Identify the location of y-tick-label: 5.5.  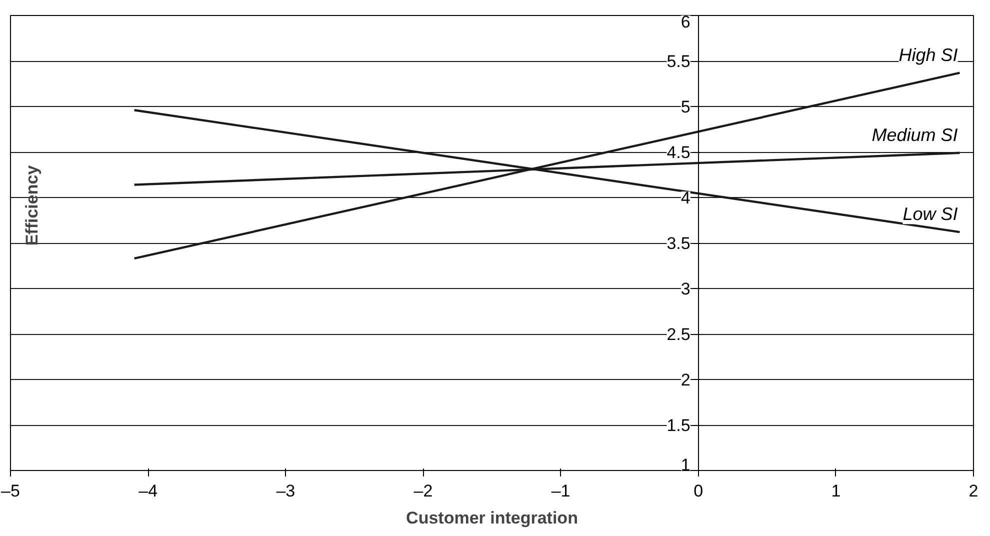
(678, 61).